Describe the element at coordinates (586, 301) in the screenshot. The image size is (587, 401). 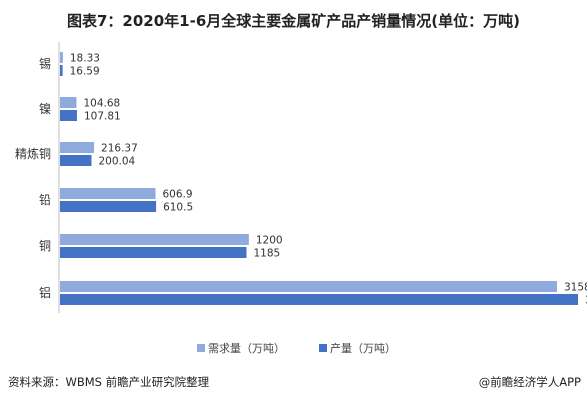
I see `data-label: 3291.5` at that location.